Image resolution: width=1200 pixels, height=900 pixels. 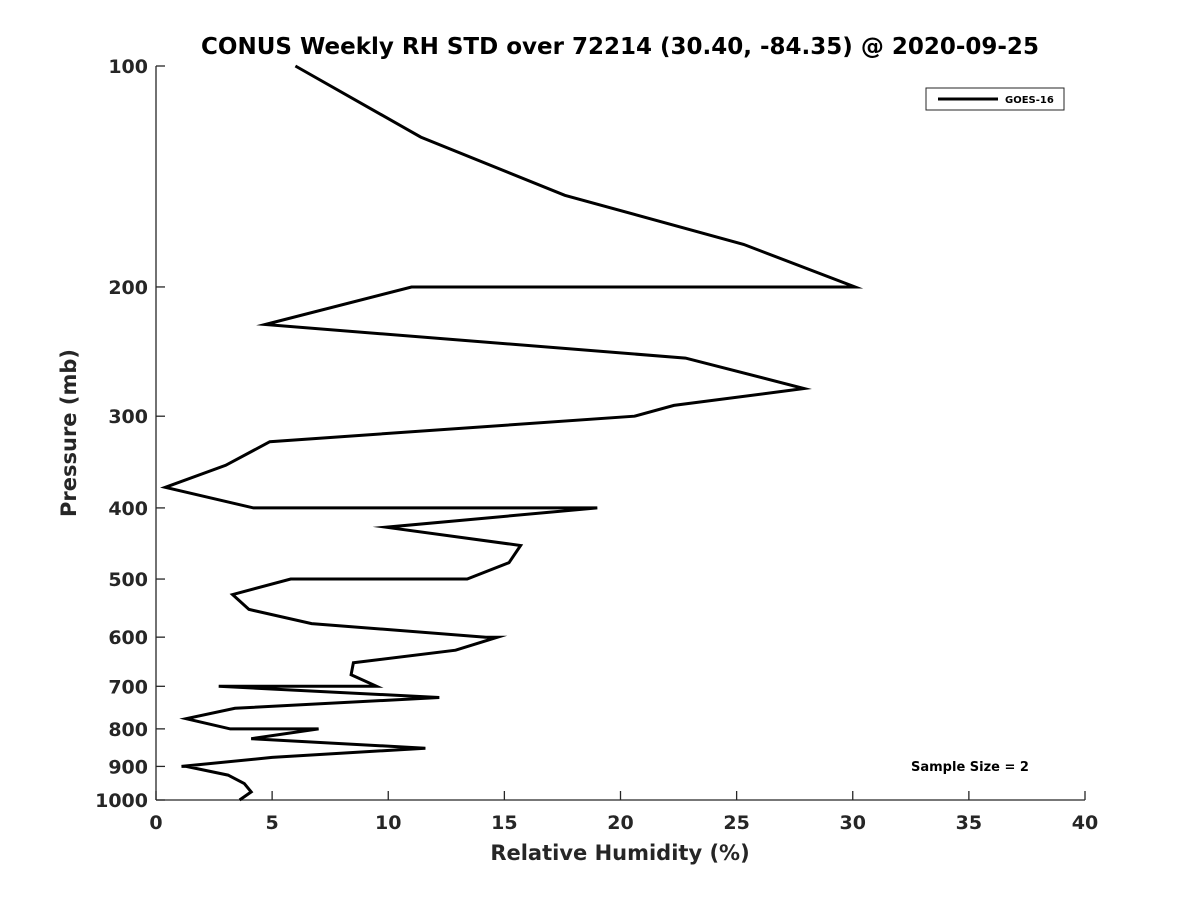 I want to click on y-tick-label: 400, so click(x=128, y=509).